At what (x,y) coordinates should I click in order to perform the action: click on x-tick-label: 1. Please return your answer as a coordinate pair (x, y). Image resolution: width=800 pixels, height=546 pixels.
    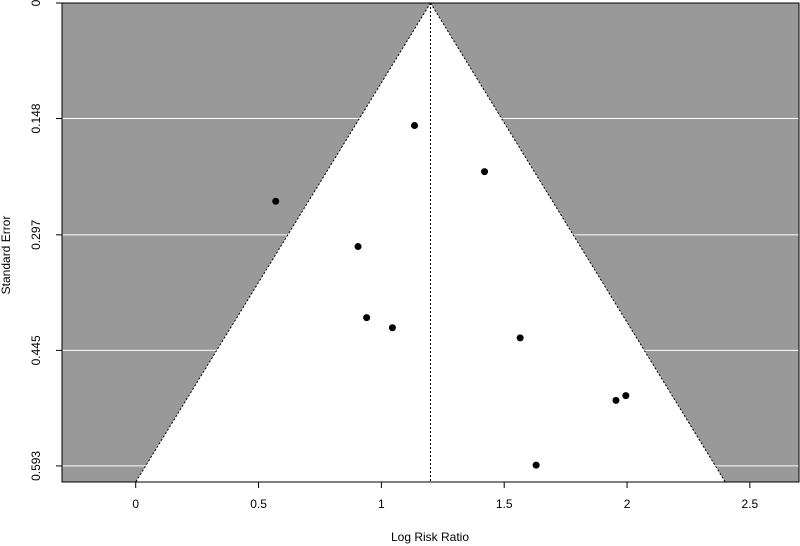
    Looking at the image, I should click on (381, 504).